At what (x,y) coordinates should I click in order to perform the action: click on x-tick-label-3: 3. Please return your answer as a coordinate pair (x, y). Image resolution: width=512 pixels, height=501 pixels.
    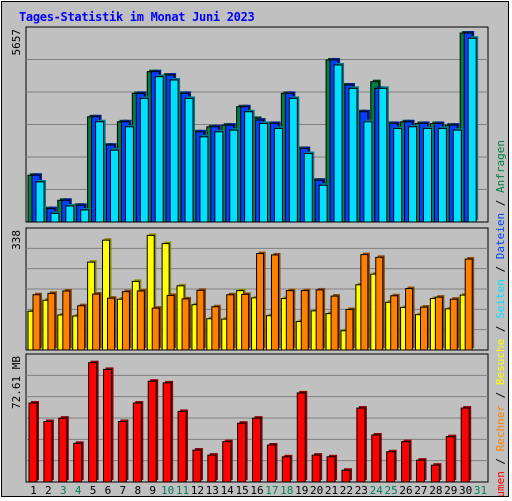
    Looking at the image, I should click on (63, 490).